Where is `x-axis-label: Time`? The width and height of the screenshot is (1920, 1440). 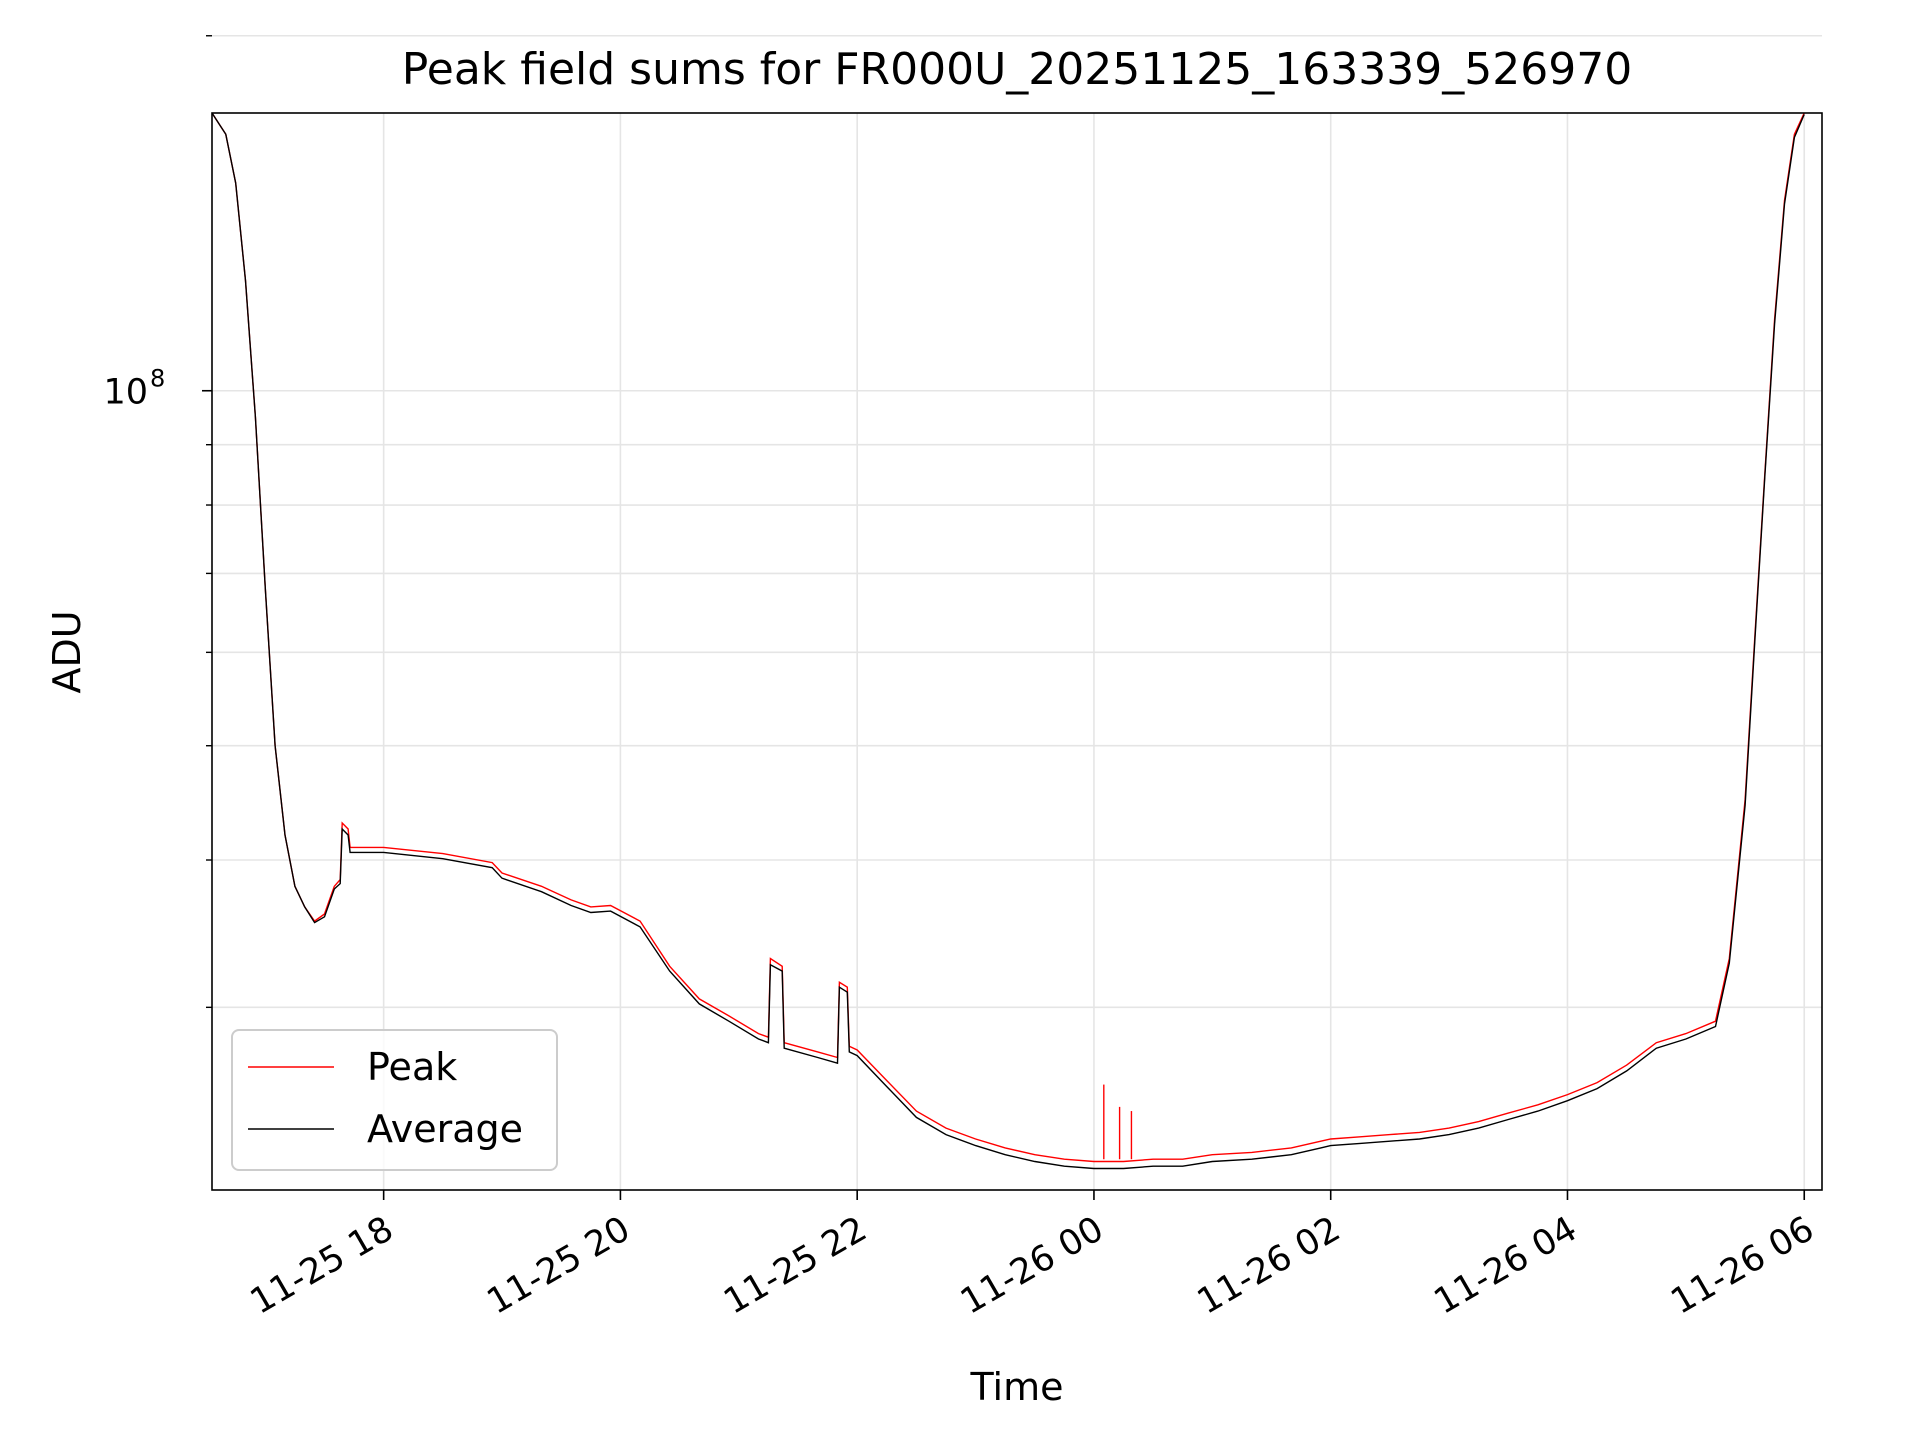 x-axis-label: Time is located at coordinates (1017, 1387).